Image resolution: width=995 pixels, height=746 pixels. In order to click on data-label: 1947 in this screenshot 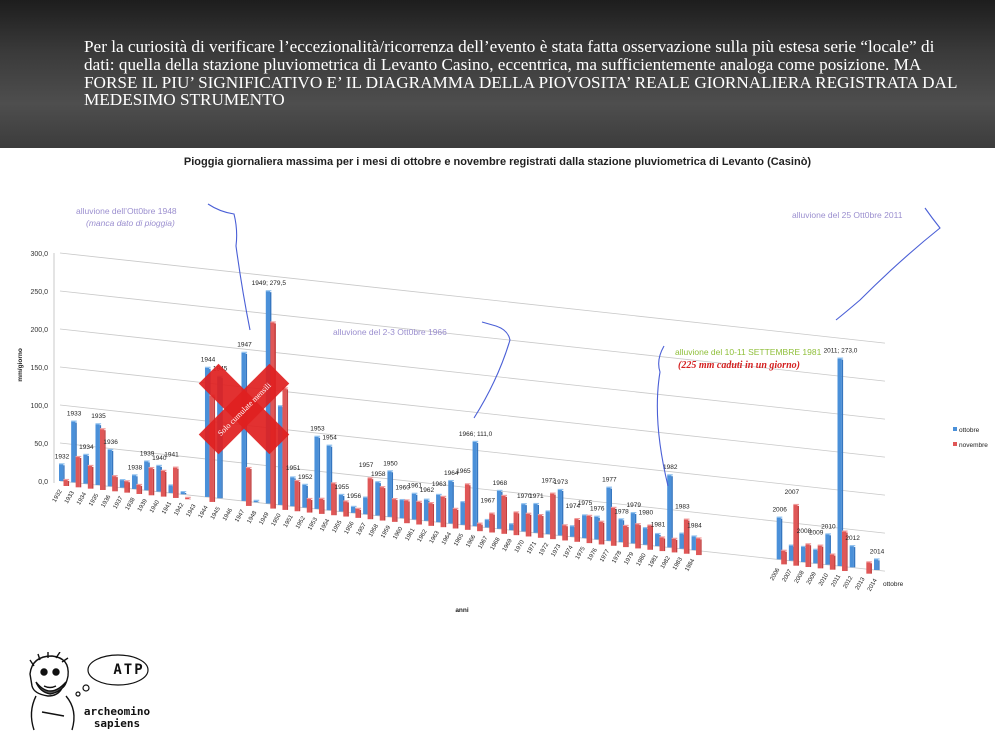, I will do `click(244, 345)`.